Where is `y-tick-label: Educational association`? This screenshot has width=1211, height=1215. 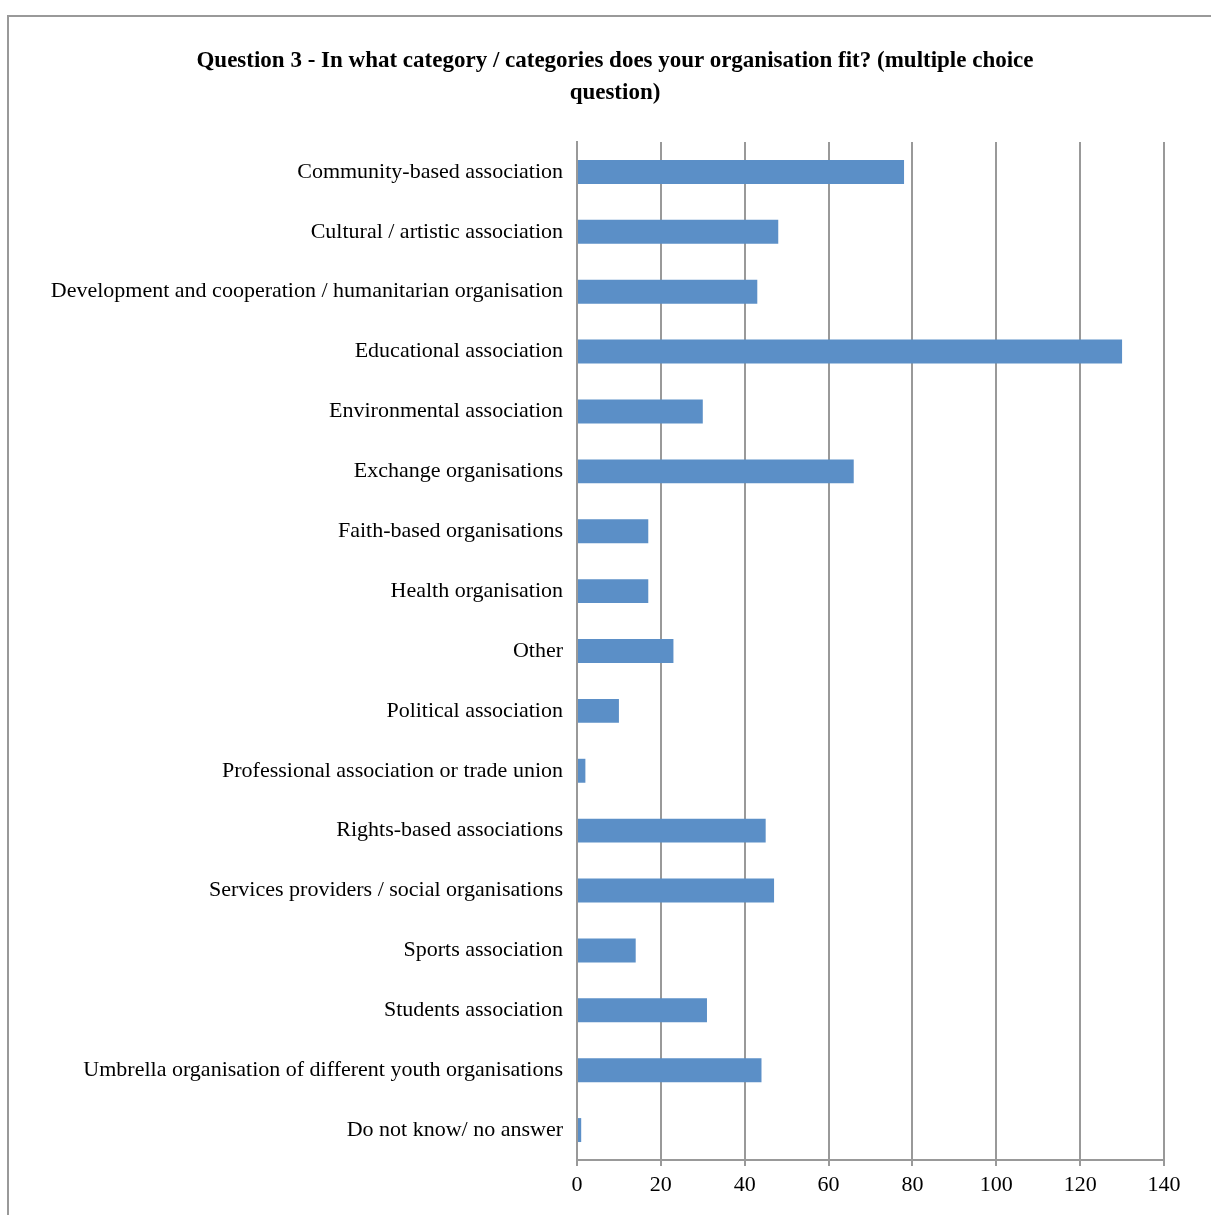
y-tick-label: Educational association is located at coordinates (458, 350).